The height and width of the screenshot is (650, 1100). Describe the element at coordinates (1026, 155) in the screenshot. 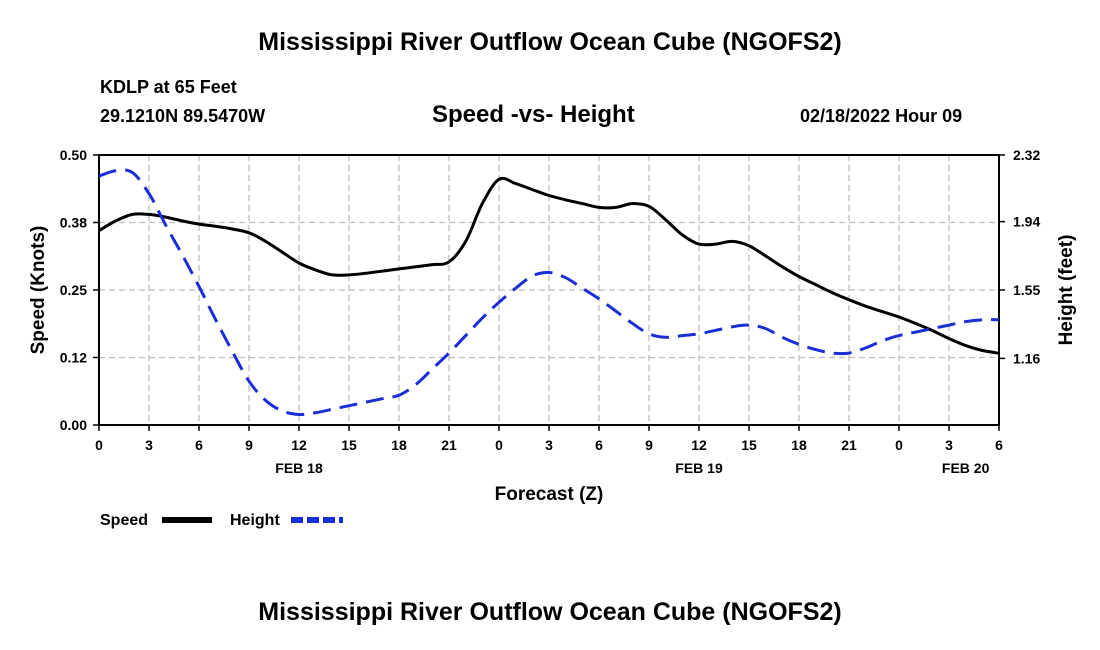

I see `y-tick-label-right: 2.32` at that location.